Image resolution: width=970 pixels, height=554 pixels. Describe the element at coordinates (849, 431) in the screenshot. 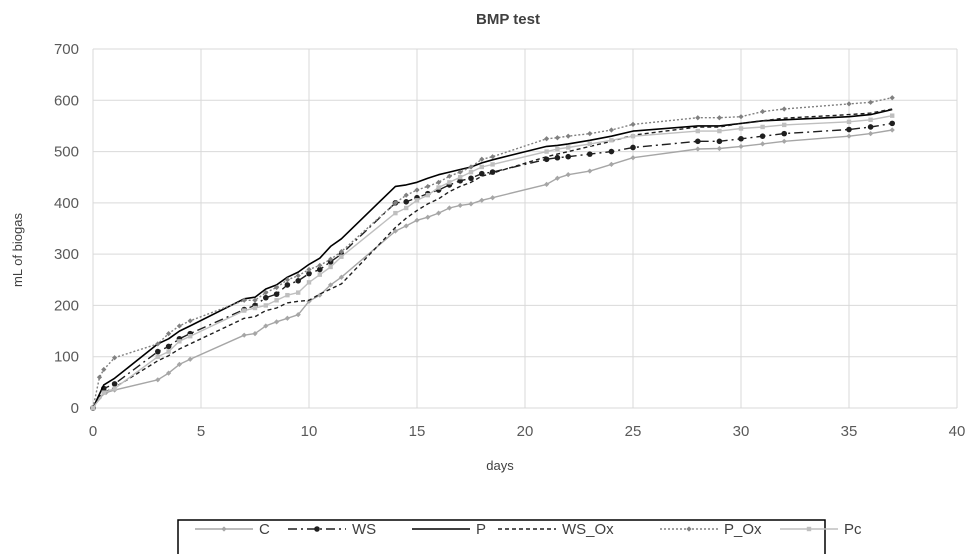

I see `x-tick-label-35: 35` at that location.